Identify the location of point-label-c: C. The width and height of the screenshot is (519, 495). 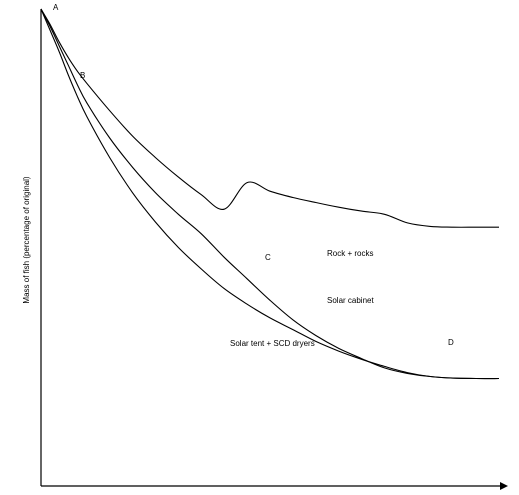
(268, 257).